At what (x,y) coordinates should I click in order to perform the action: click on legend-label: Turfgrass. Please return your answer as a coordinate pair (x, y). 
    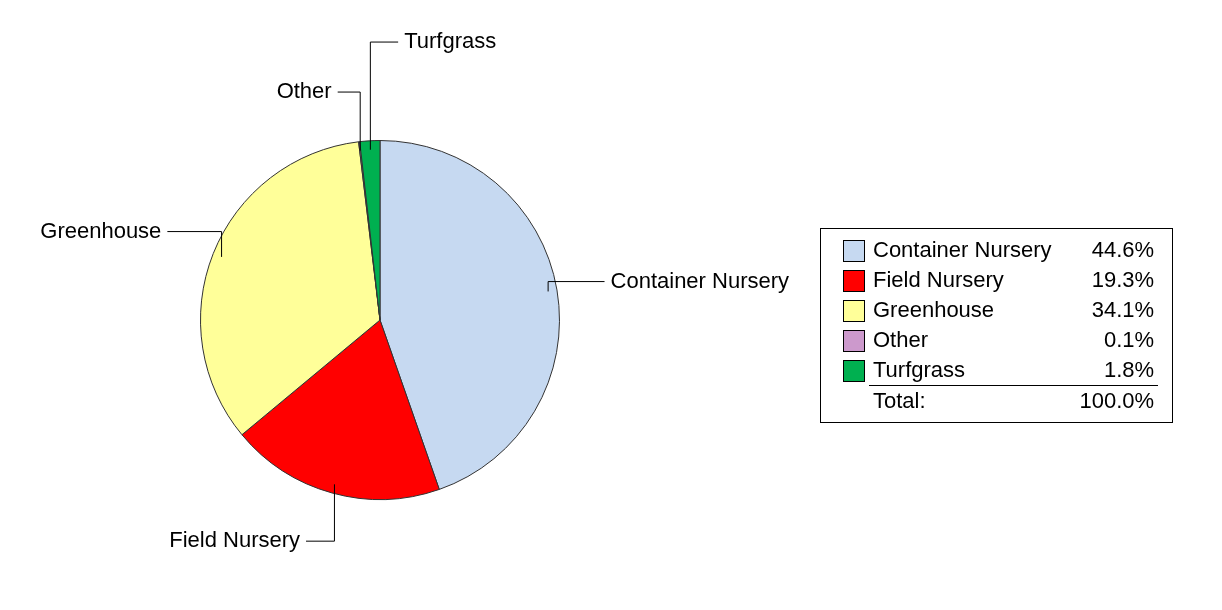
    Looking at the image, I should click on (919, 370).